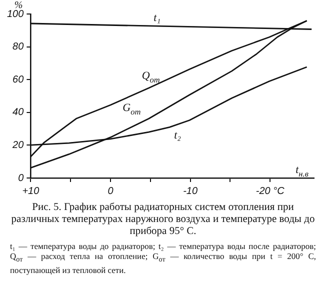 The image size is (326, 298). I want to click on y-tick-label: 60, so click(18, 80).